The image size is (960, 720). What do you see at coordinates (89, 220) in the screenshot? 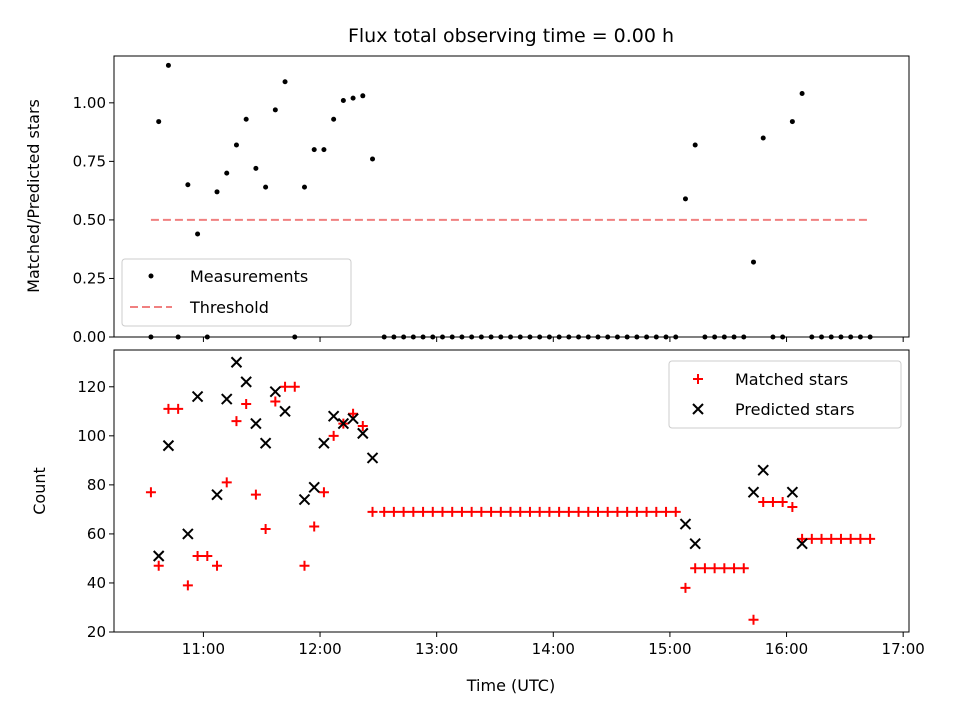
I see `top-y-tick-label: 0.50` at bounding box center [89, 220].